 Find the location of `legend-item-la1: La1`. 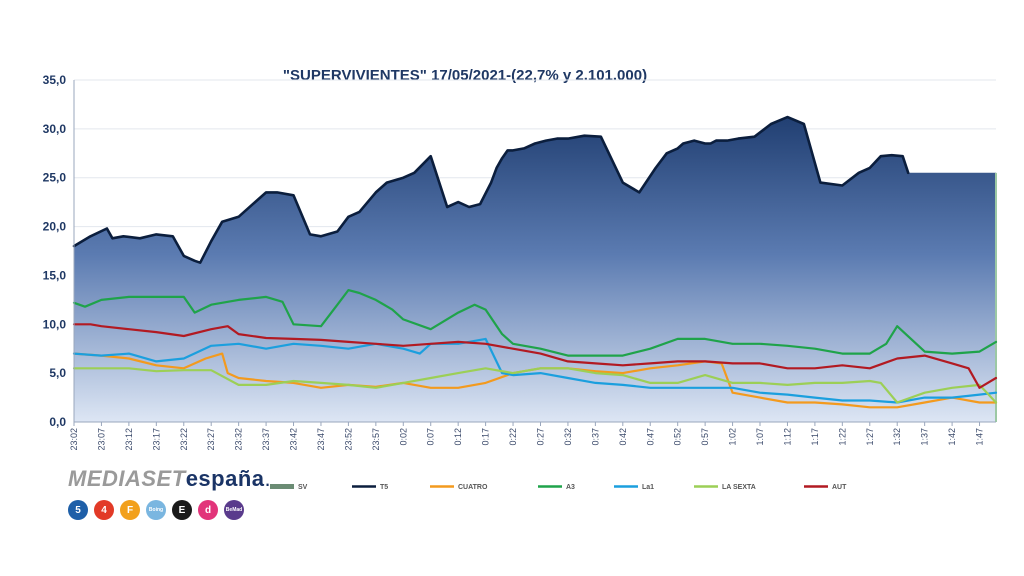

legend-item-la1: La1 is located at coordinates (634, 487).